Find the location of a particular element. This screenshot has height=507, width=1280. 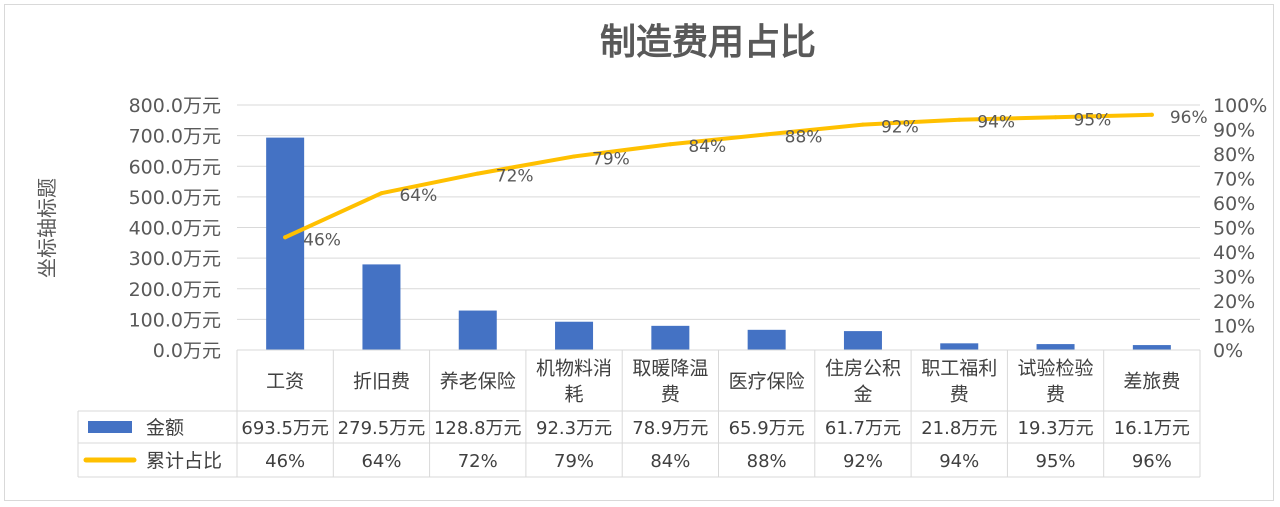

category-label: 医疗保险 is located at coordinates (767, 382).